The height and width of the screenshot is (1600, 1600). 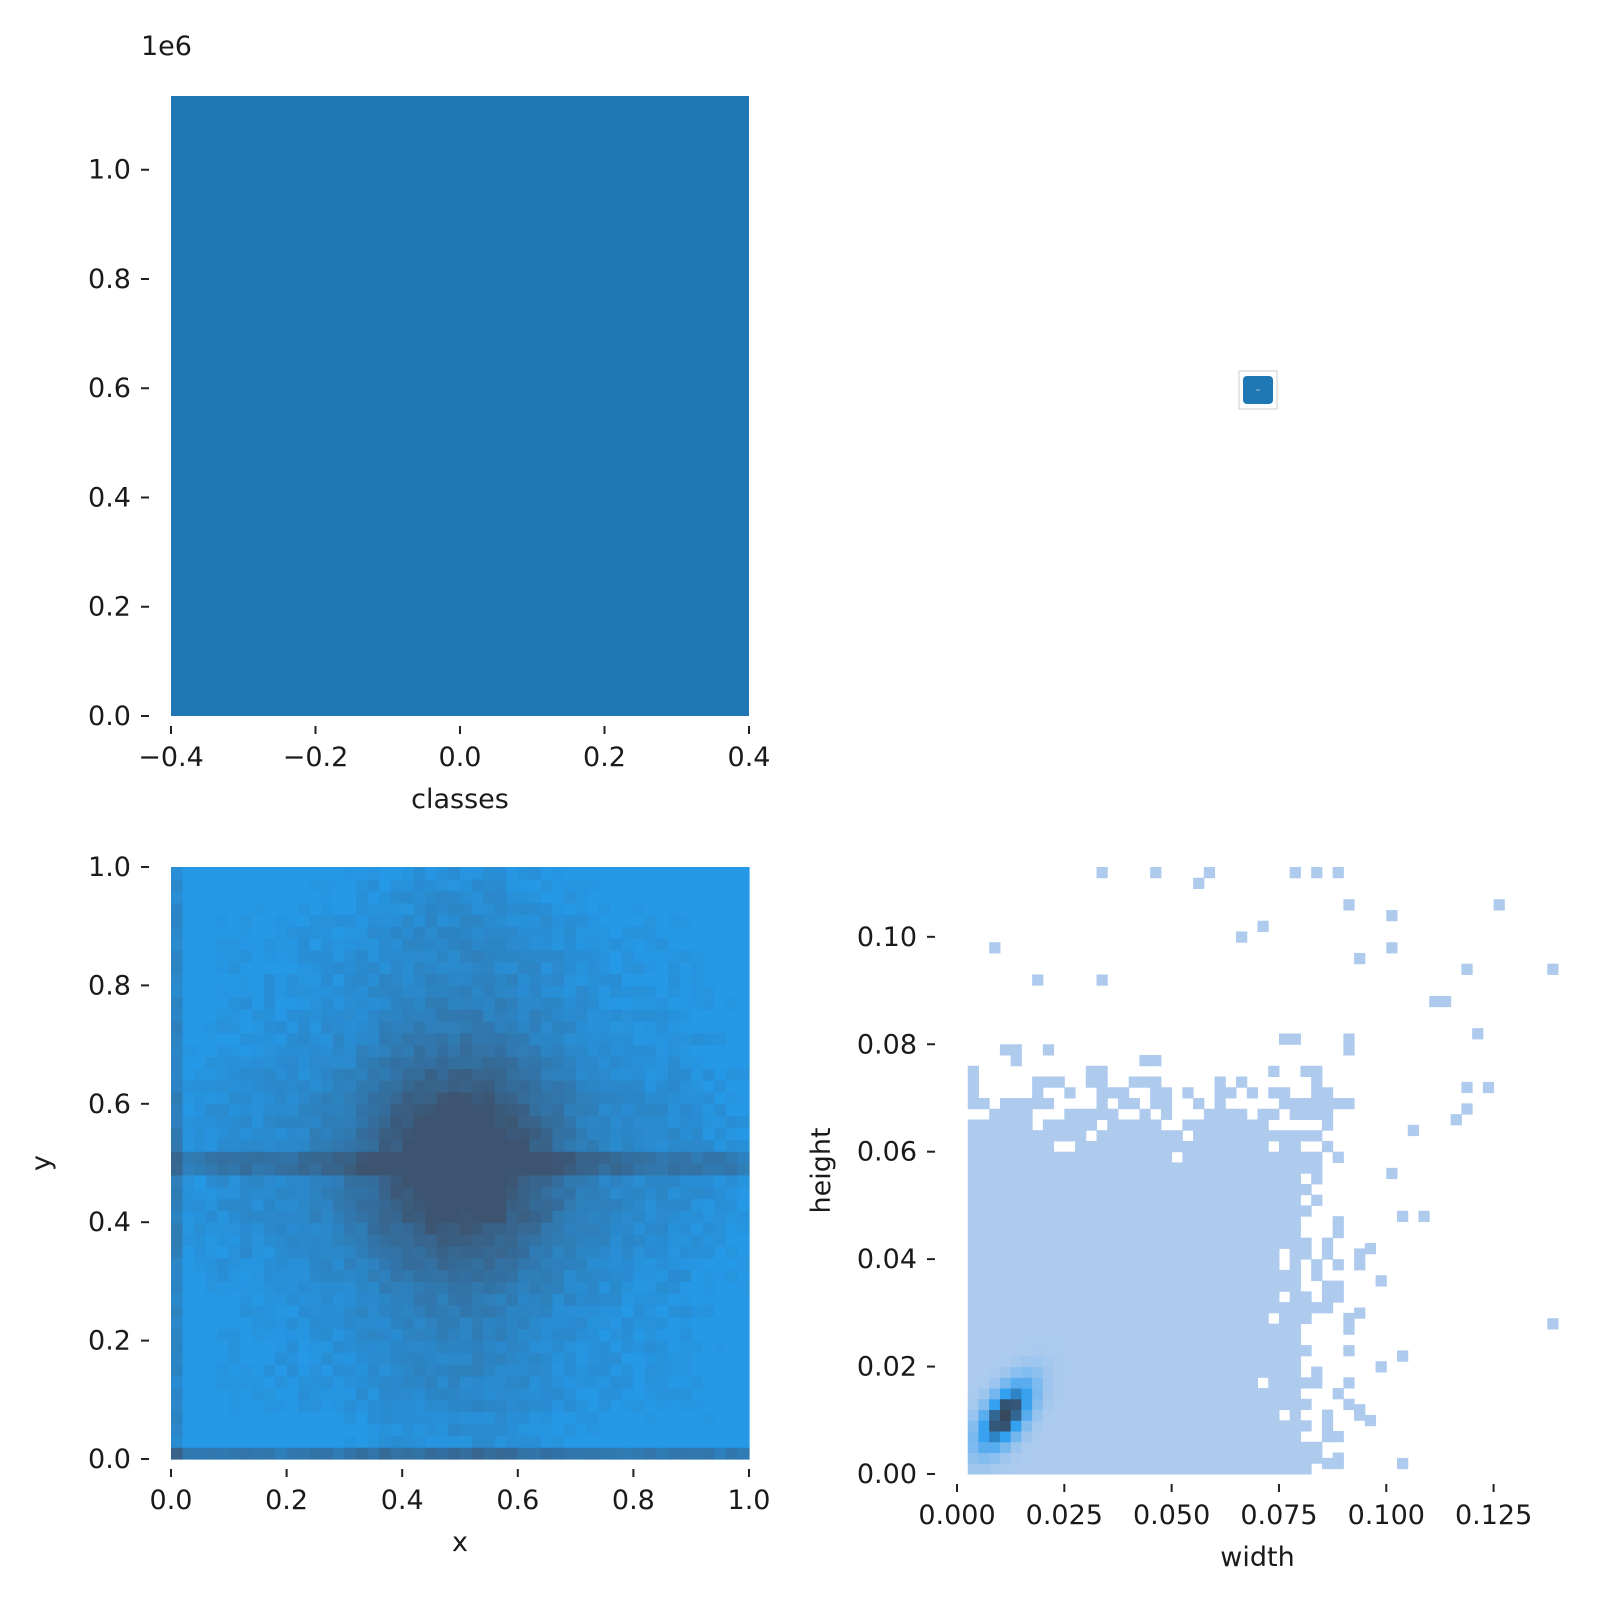 What do you see at coordinates (1278, 1515) in the screenshot?
I see `wh-x-tick-label: 0.075` at bounding box center [1278, 1515].